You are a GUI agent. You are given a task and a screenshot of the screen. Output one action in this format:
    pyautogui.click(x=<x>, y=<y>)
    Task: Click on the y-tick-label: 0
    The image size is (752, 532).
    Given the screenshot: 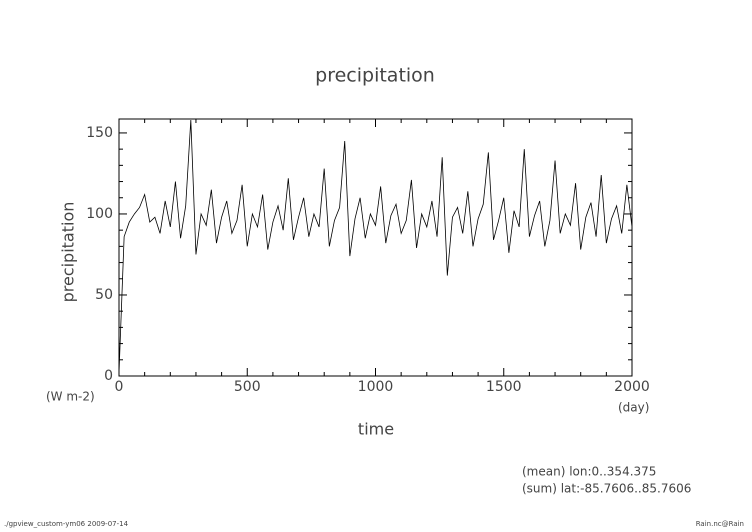 What is the action you would take?
    pyautogui.click(x=108, y=376)
    